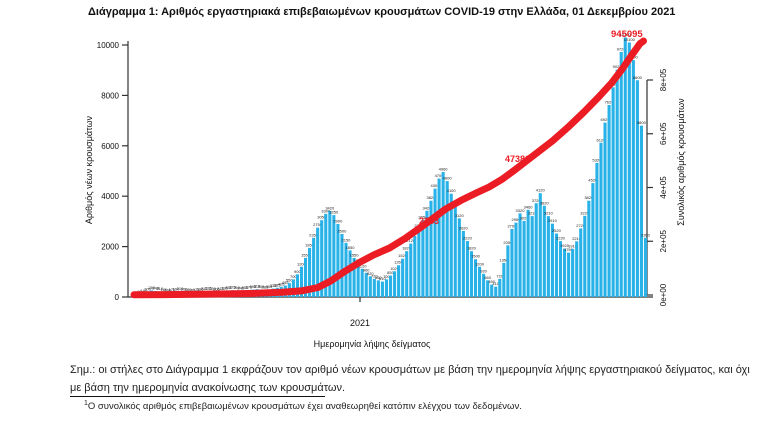 The width and height of the screenshot is (777, 428). I want to click on bar-value-label: 365, so click(277, 284).